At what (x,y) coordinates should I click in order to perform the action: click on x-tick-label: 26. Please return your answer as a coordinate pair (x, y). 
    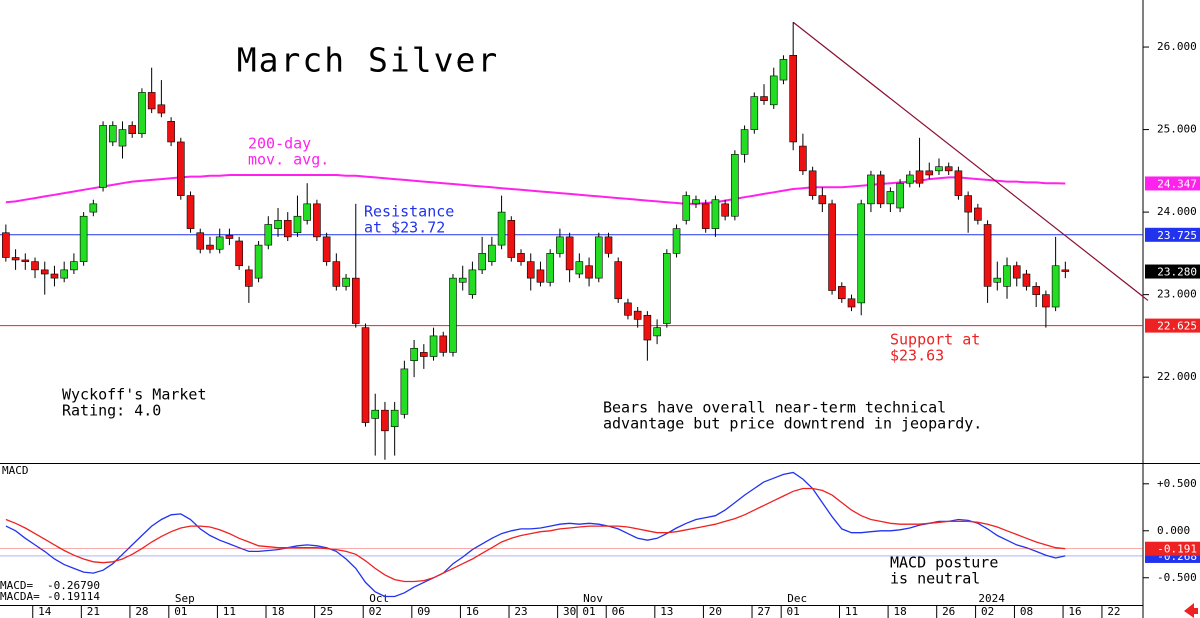
    Looking at the image, I should click on (948, 611).